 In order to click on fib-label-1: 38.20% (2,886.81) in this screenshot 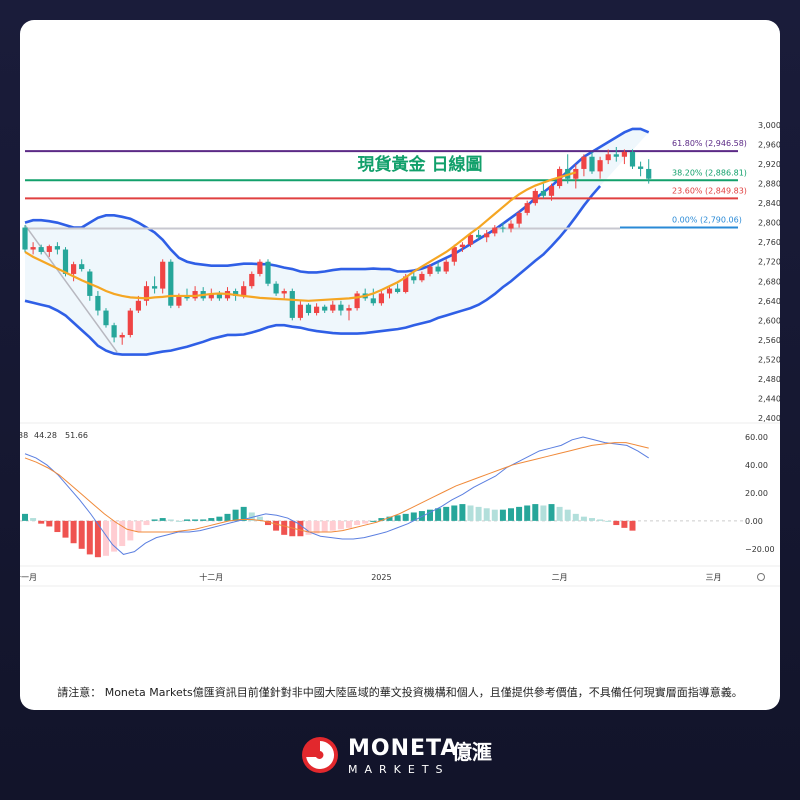, I will do `click(709, 172)`.